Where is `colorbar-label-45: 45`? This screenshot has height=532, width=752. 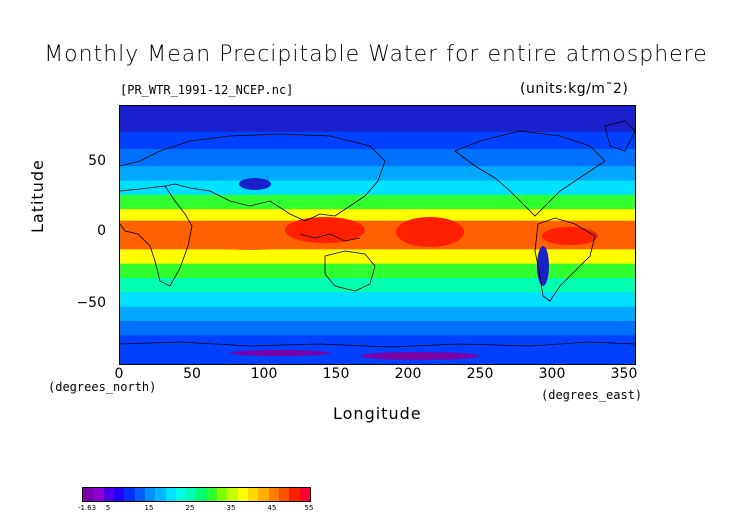
colorbar-label-45: 45 is located at coordinates (272, 508).